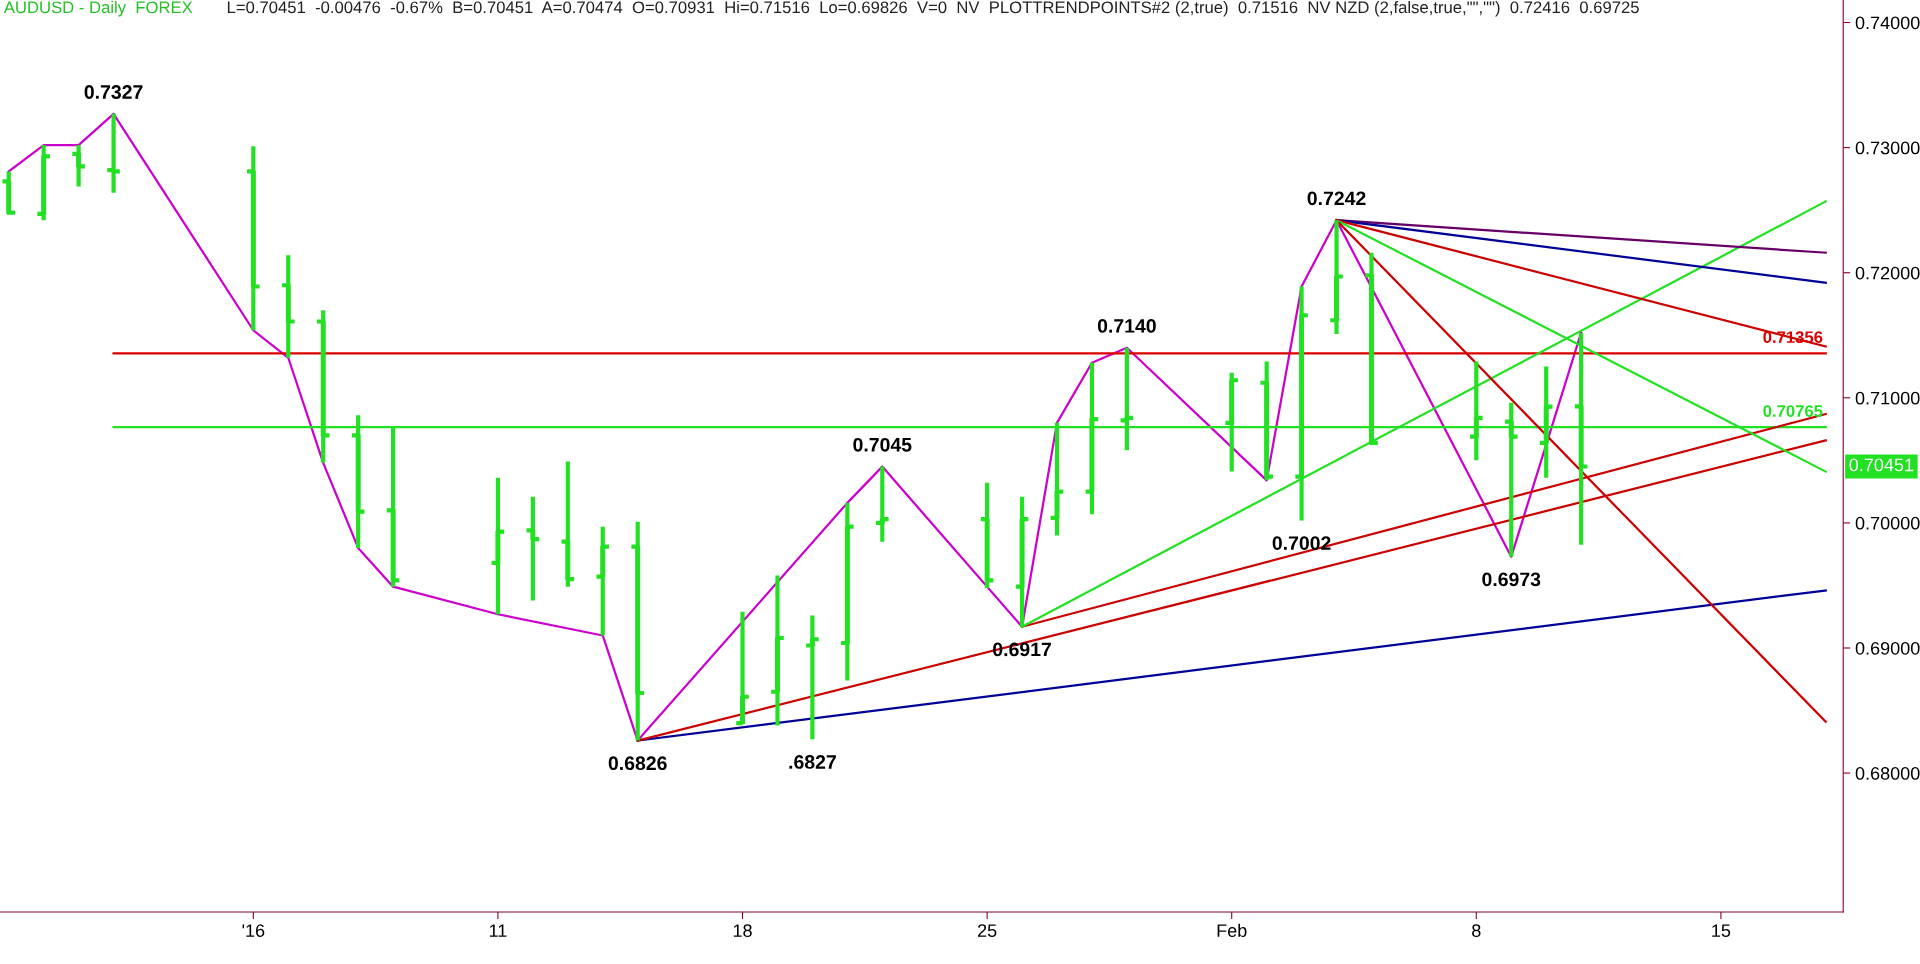 The image size is (1920, 964). I want to click on annotation: 0.7045, so click(882, 444).